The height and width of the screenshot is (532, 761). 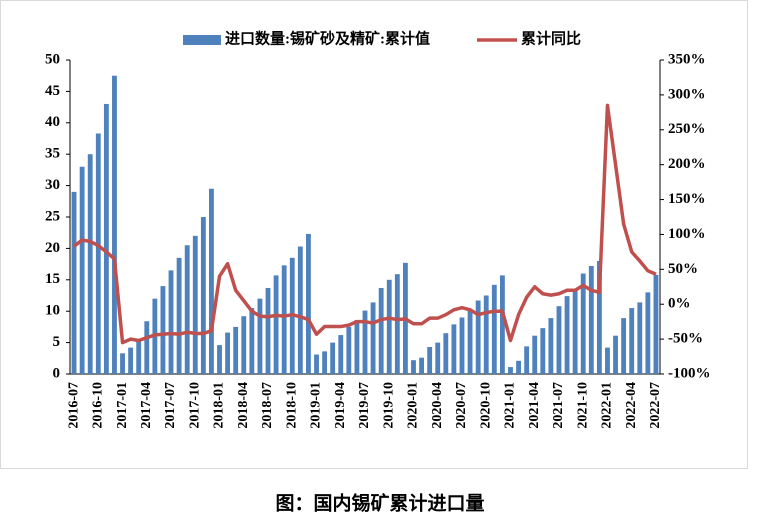 I want to click on y2-tick-label: -100%, so click(x=689, y=373).